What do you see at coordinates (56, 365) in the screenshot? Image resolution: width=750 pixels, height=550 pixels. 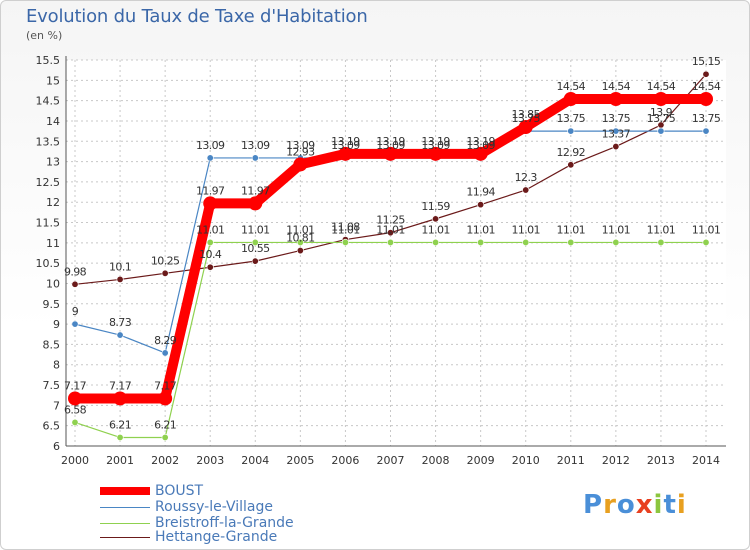 I see `y-tick-label: 8` at bounding box center [56, 365].